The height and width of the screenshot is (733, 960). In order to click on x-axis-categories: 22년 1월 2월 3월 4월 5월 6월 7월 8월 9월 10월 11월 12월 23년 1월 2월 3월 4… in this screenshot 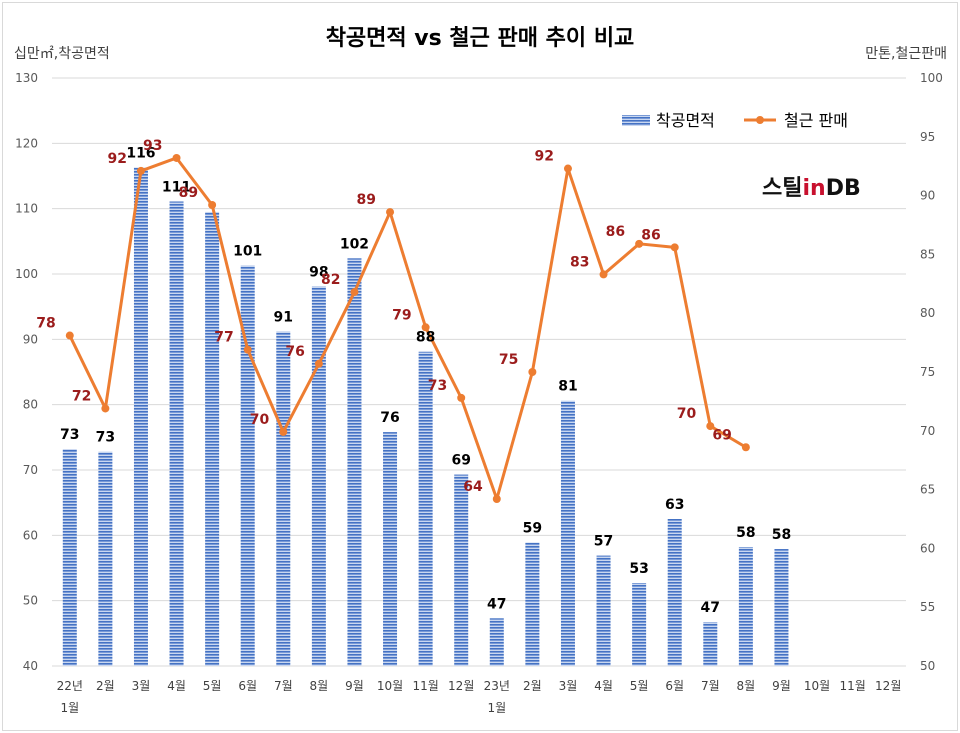, I will do `click(479, 697)`.